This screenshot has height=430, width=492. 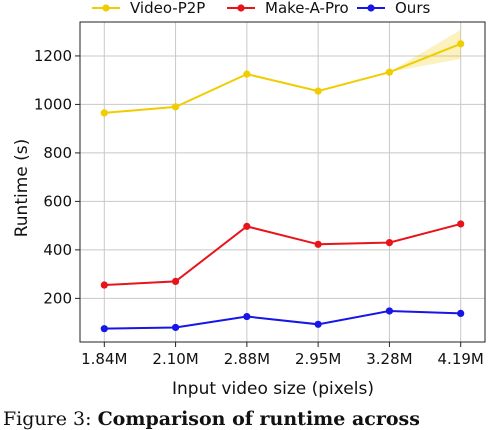 What do you see at coordinates (57, 153) in the screenshot?
I see `y-tick-label: 800` at bounding box center [57, 153].